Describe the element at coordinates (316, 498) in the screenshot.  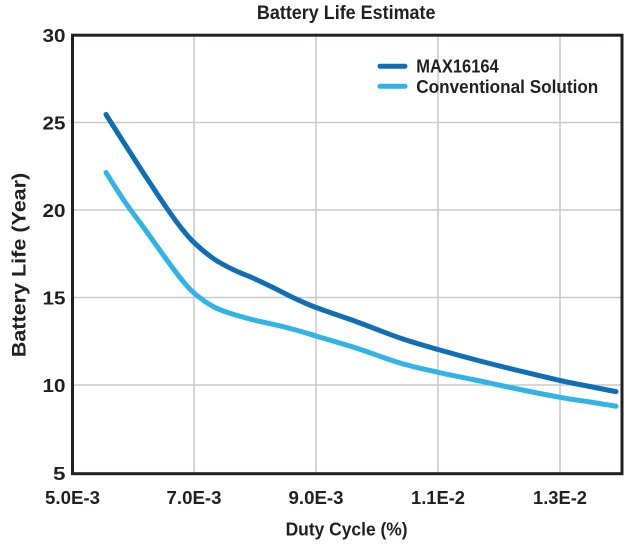
I see `svg-text: 9.0E-3` at that location.